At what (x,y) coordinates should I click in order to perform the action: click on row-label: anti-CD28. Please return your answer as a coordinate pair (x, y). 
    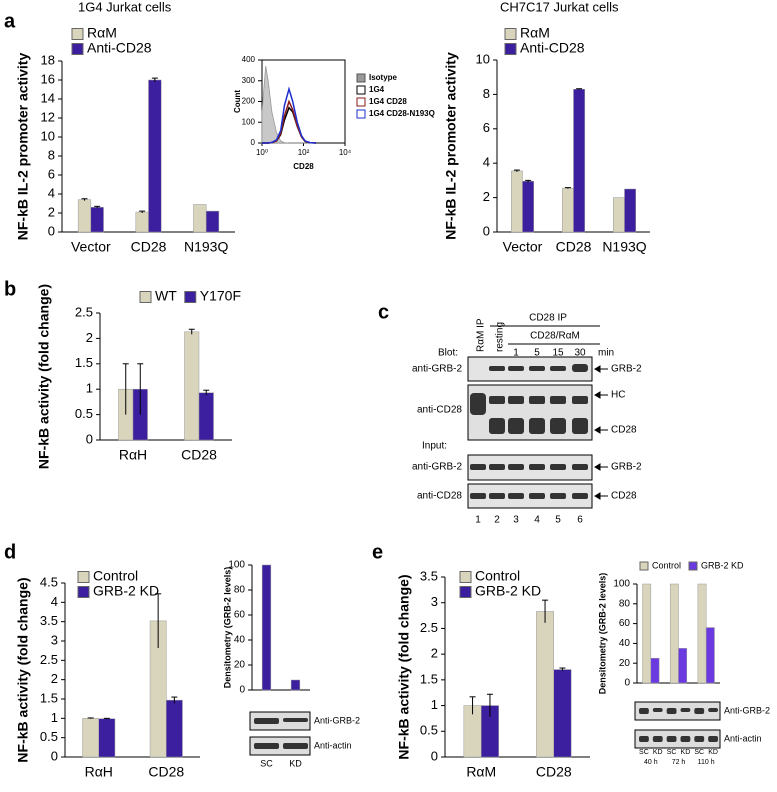
    Looking at the image, I should click on (439, 410).